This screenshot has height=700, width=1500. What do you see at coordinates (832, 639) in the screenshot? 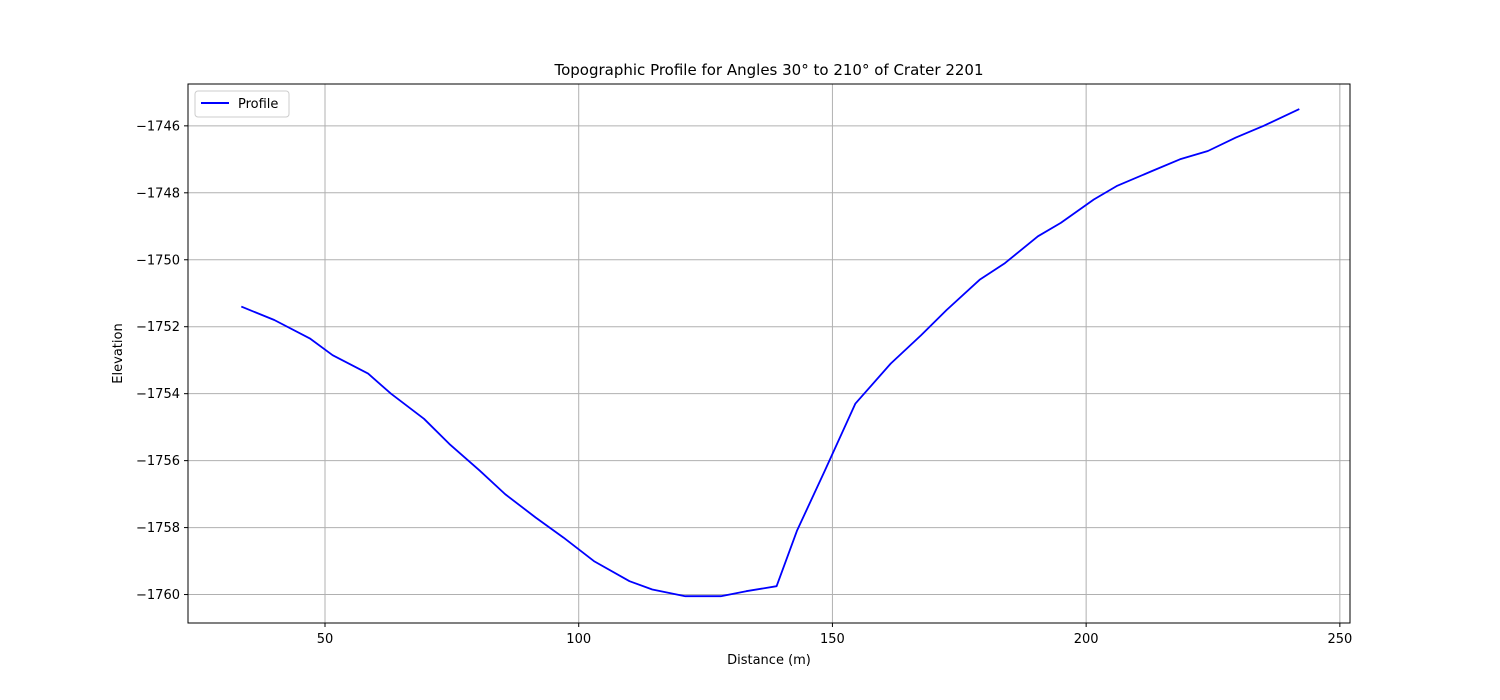
I see `x-tick-label: 150` at bounding box center [832, 639].